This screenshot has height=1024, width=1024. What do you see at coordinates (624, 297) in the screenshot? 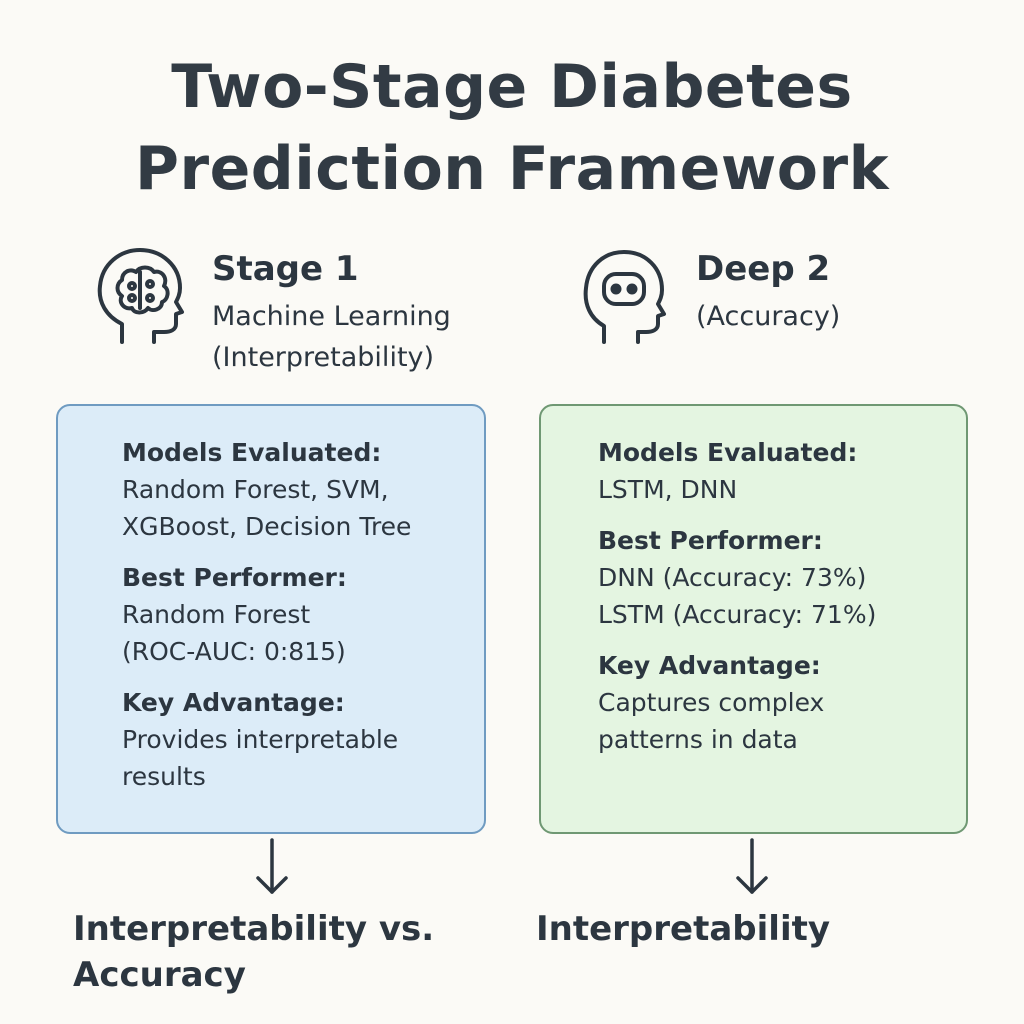
I see `robot-head-icon` at bounding box center [624, 297].